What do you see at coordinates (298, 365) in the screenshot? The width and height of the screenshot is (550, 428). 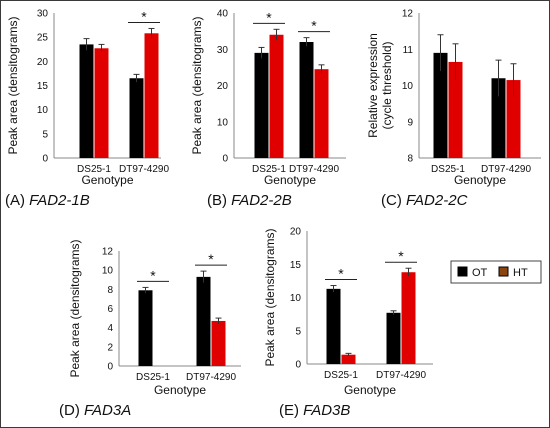 I see `panel-e-ytick-label: 0` at bounding box center [298, 365].